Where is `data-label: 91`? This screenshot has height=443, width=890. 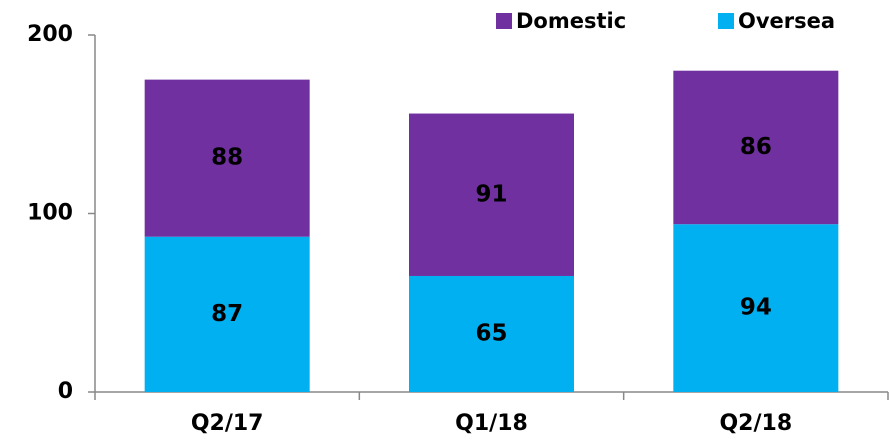 data-label: 91 is located at coordinates (491, 194).